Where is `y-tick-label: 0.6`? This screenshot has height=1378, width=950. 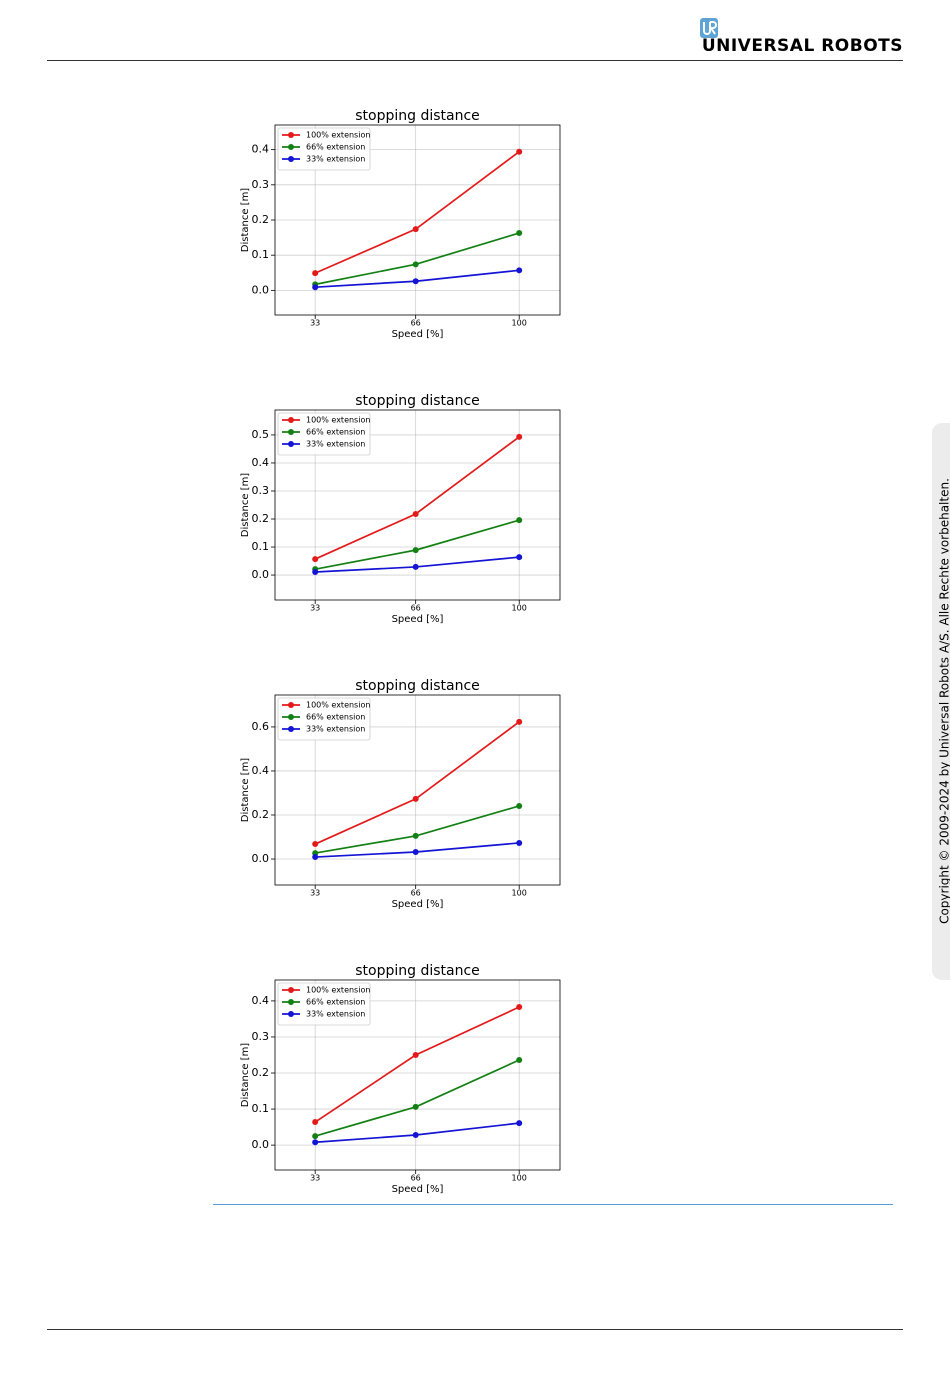 y-tick-label: 0.6 is located at coordinates (261, 726).